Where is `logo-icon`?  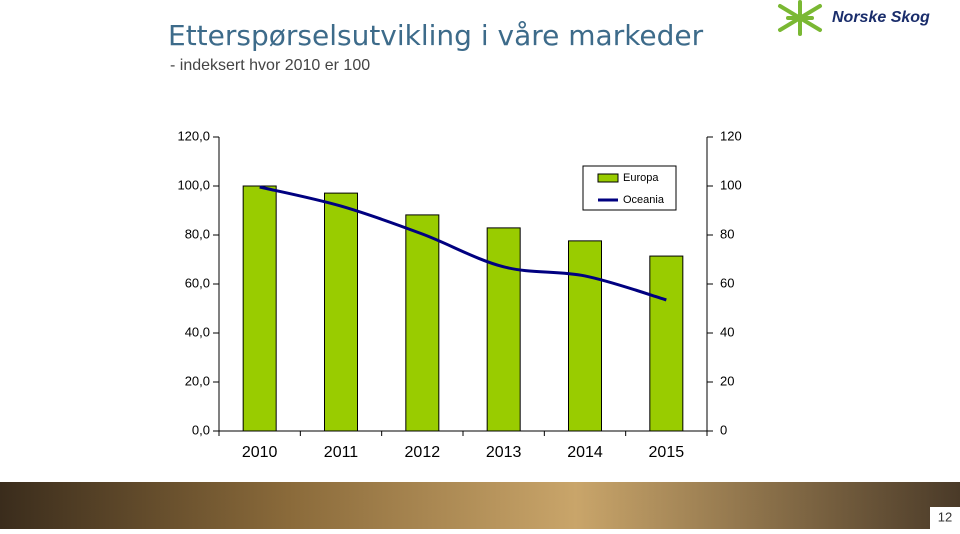
logo-icon is located at coordinates (800, 18).